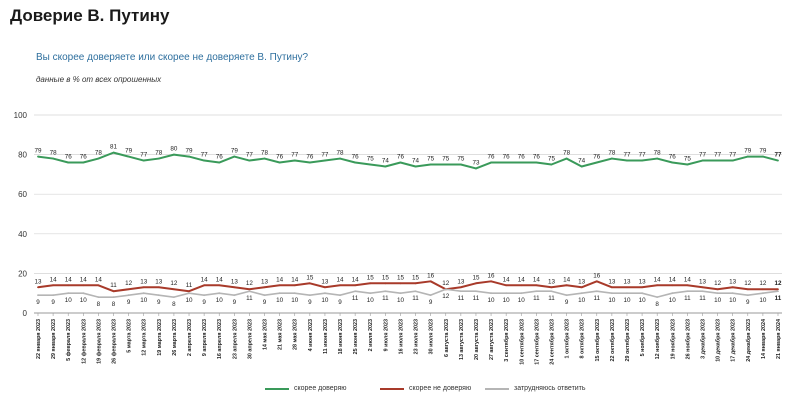  Describe the element at coordinates (567, 338) in the screenshot. I see `x-tick-label: 1 октября 2023` at that location.